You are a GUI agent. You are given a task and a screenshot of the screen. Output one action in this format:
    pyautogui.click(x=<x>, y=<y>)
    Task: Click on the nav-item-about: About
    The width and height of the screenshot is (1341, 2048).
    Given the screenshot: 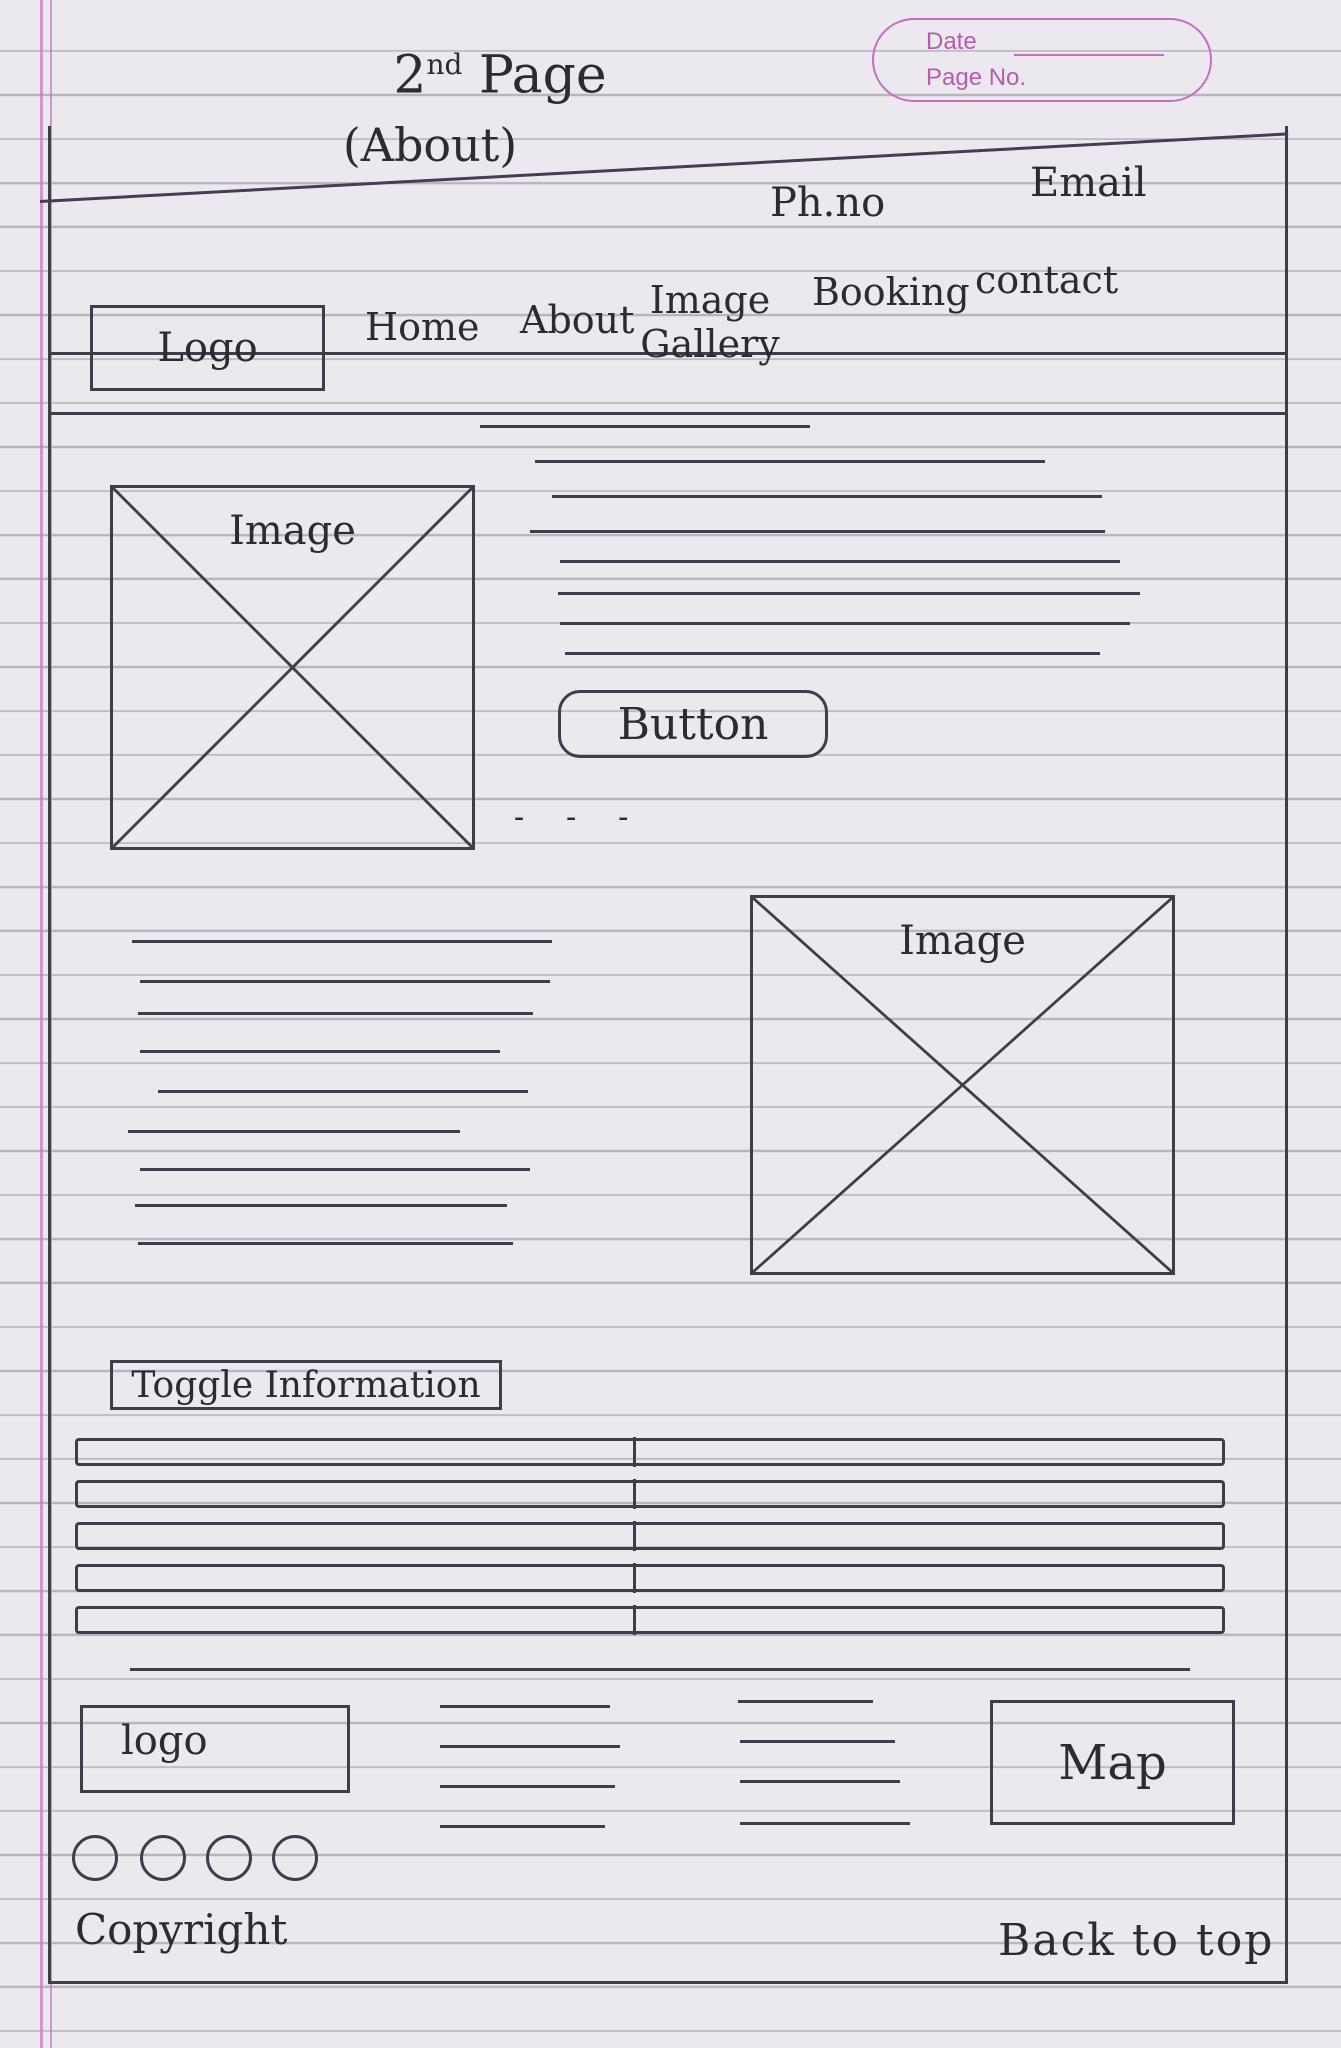 What is the action you would take?
    pyautogui.click(x=577, y=320)
    